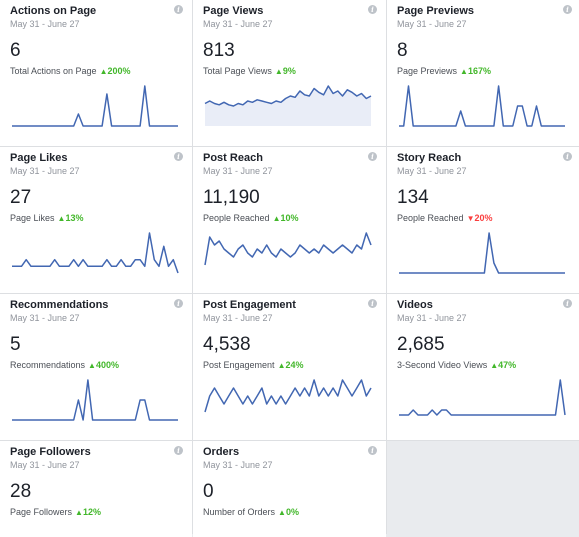  I want to click on metric-sublabel: Page Previews ▲167%, so click(444, 71).